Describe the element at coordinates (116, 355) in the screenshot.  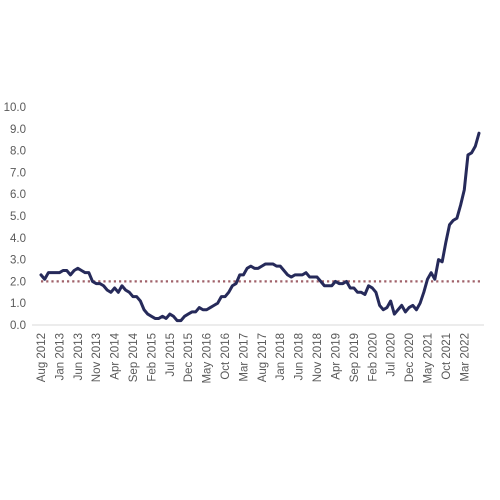
I see `x-tick-label: Apr 2014` at that location.